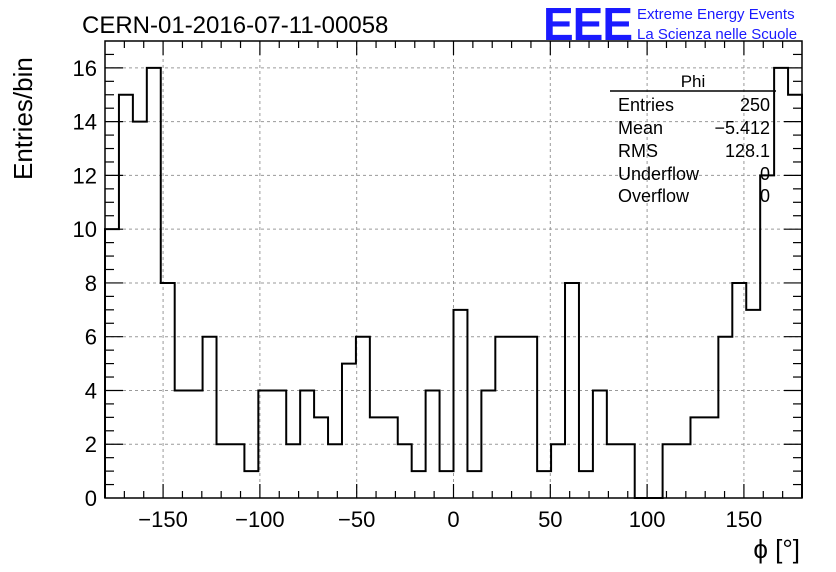  Describe the element at coordinates (717, 34) in the screenshot. I see `logo-line-2: La Scienza nelle Scuole` at that location.